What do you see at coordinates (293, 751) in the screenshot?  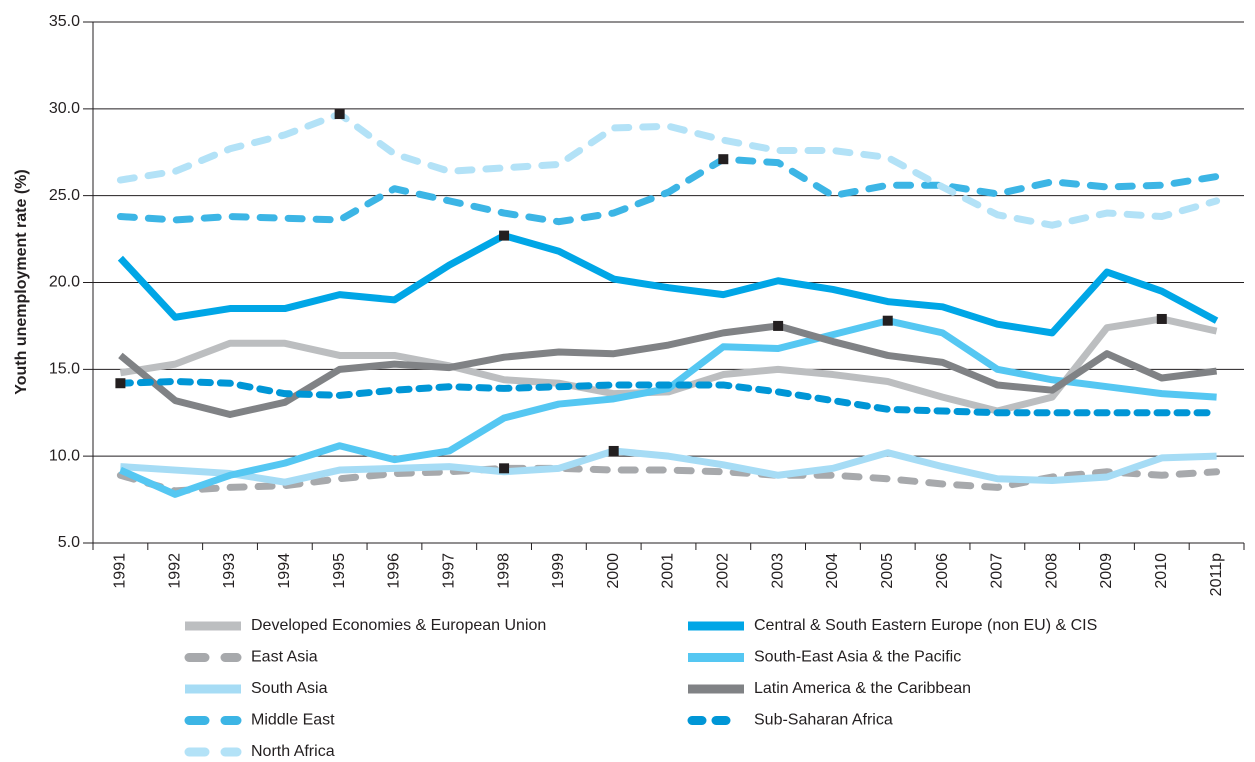 I see `legend-label: North Africa` at bounding box center [293, 751].